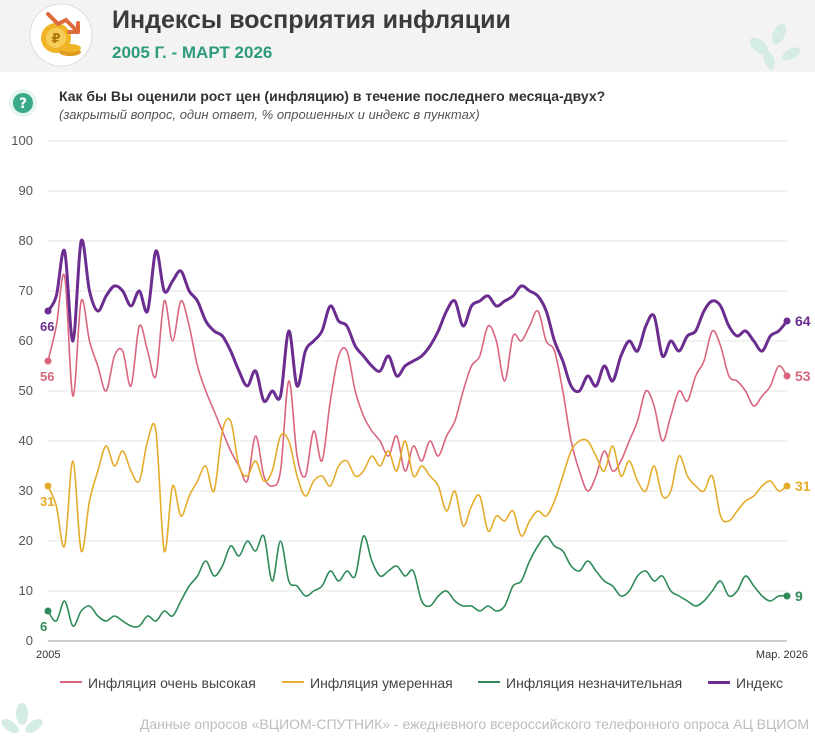 Image resolution: width=815 pixels, height=739 pixels. Describe the element at coordinates (26, 190) in the screenshot. I see `y-tick-label: 90` at that location.